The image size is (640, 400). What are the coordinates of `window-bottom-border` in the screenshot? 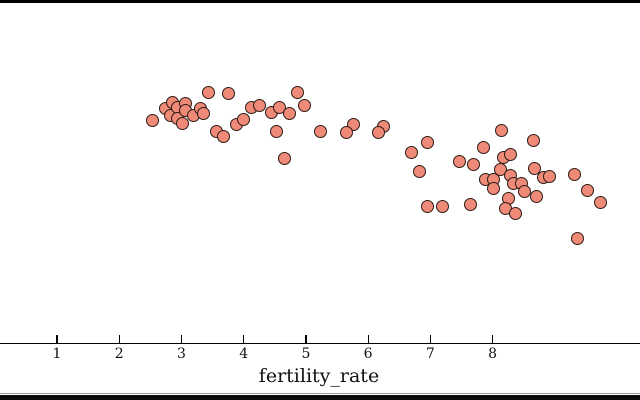 It's located at (320, 397).